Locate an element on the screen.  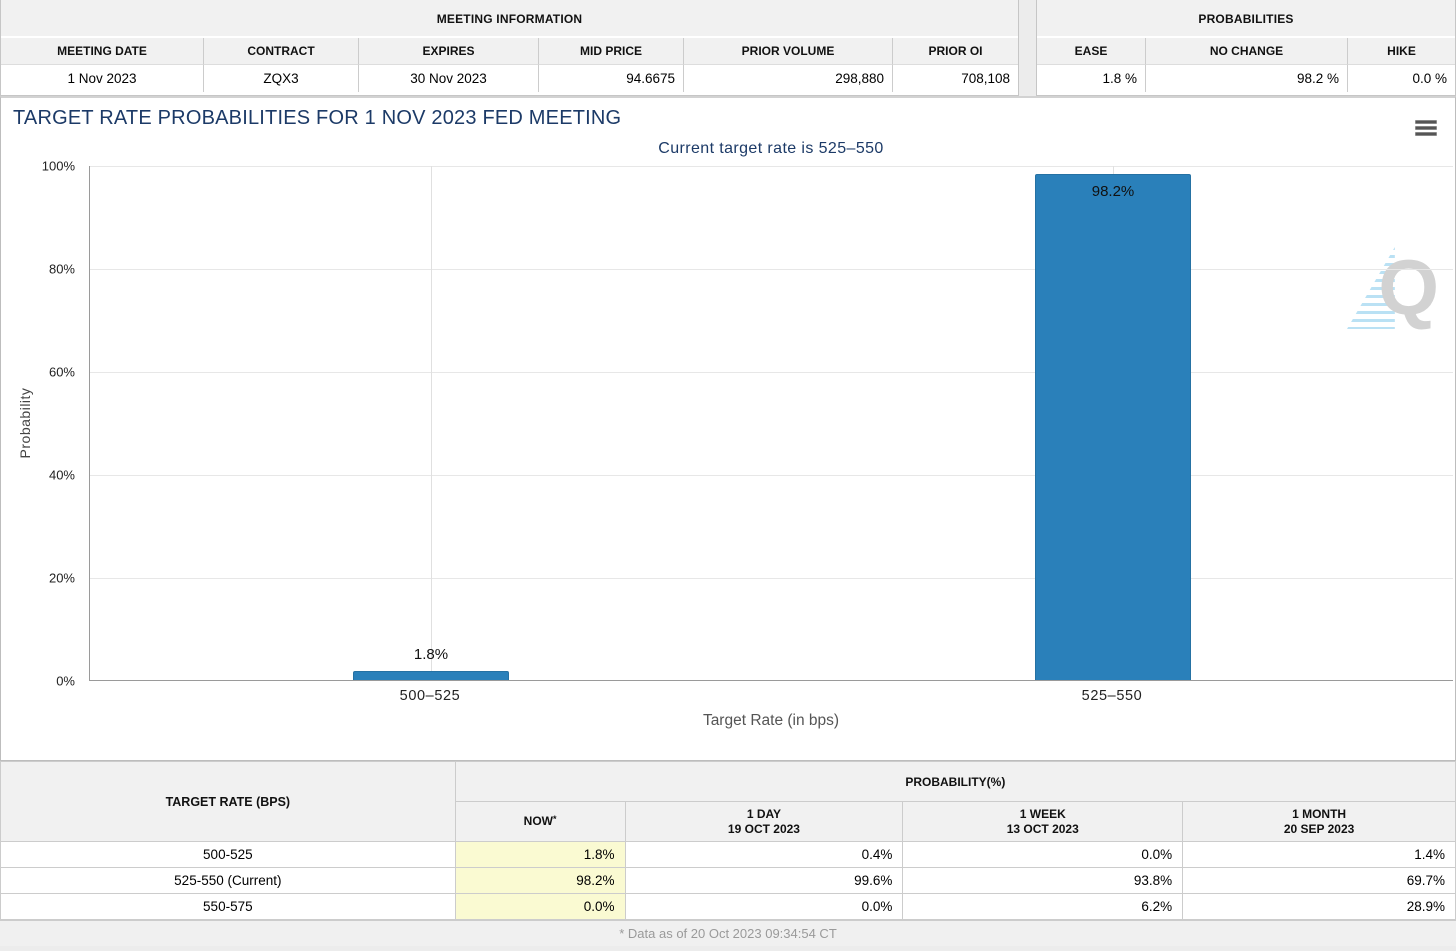
hamburger-menu-icon is located at coordinates (1426, 129).